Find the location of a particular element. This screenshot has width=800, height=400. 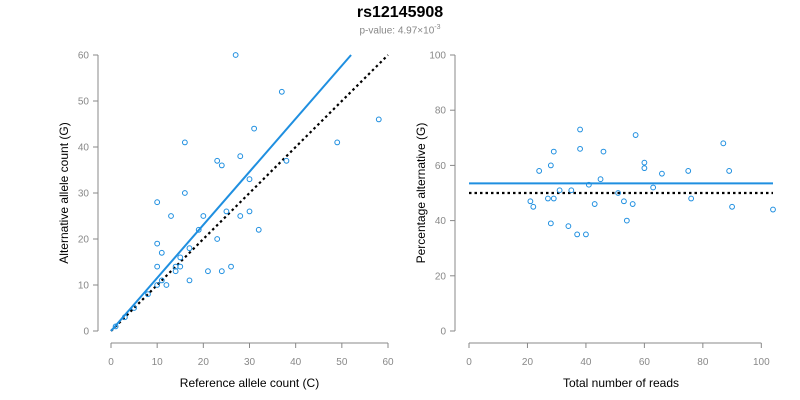

panel-2-x-tick-label: 80 is located at coordinates (703, 362).